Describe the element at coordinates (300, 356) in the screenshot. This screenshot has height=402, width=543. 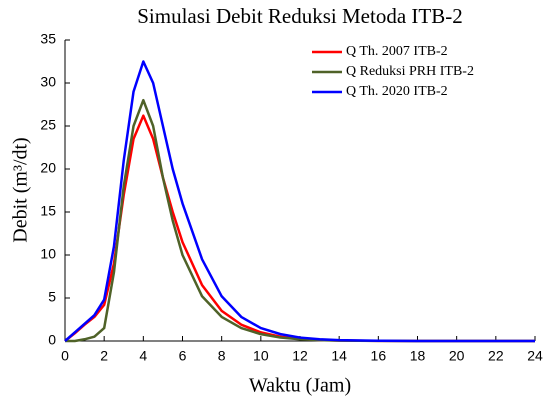
I see `x-tick-label: 12` at that location.